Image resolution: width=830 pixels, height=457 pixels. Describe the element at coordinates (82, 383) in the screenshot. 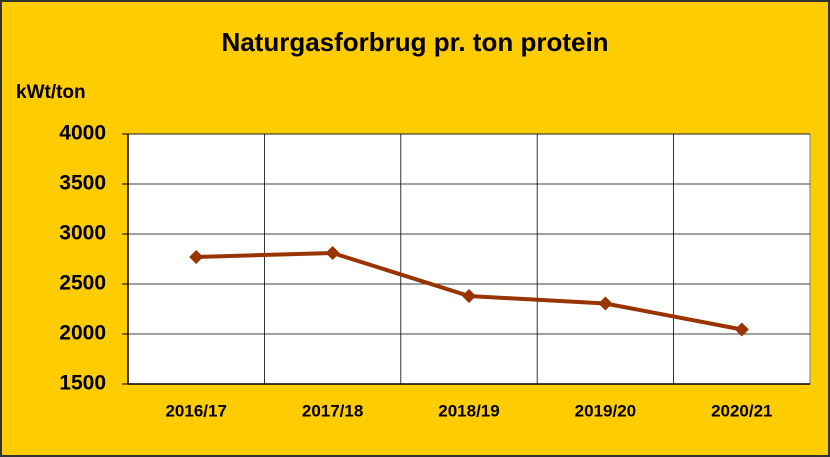

I see `y-tick-label: 1500` at that location.